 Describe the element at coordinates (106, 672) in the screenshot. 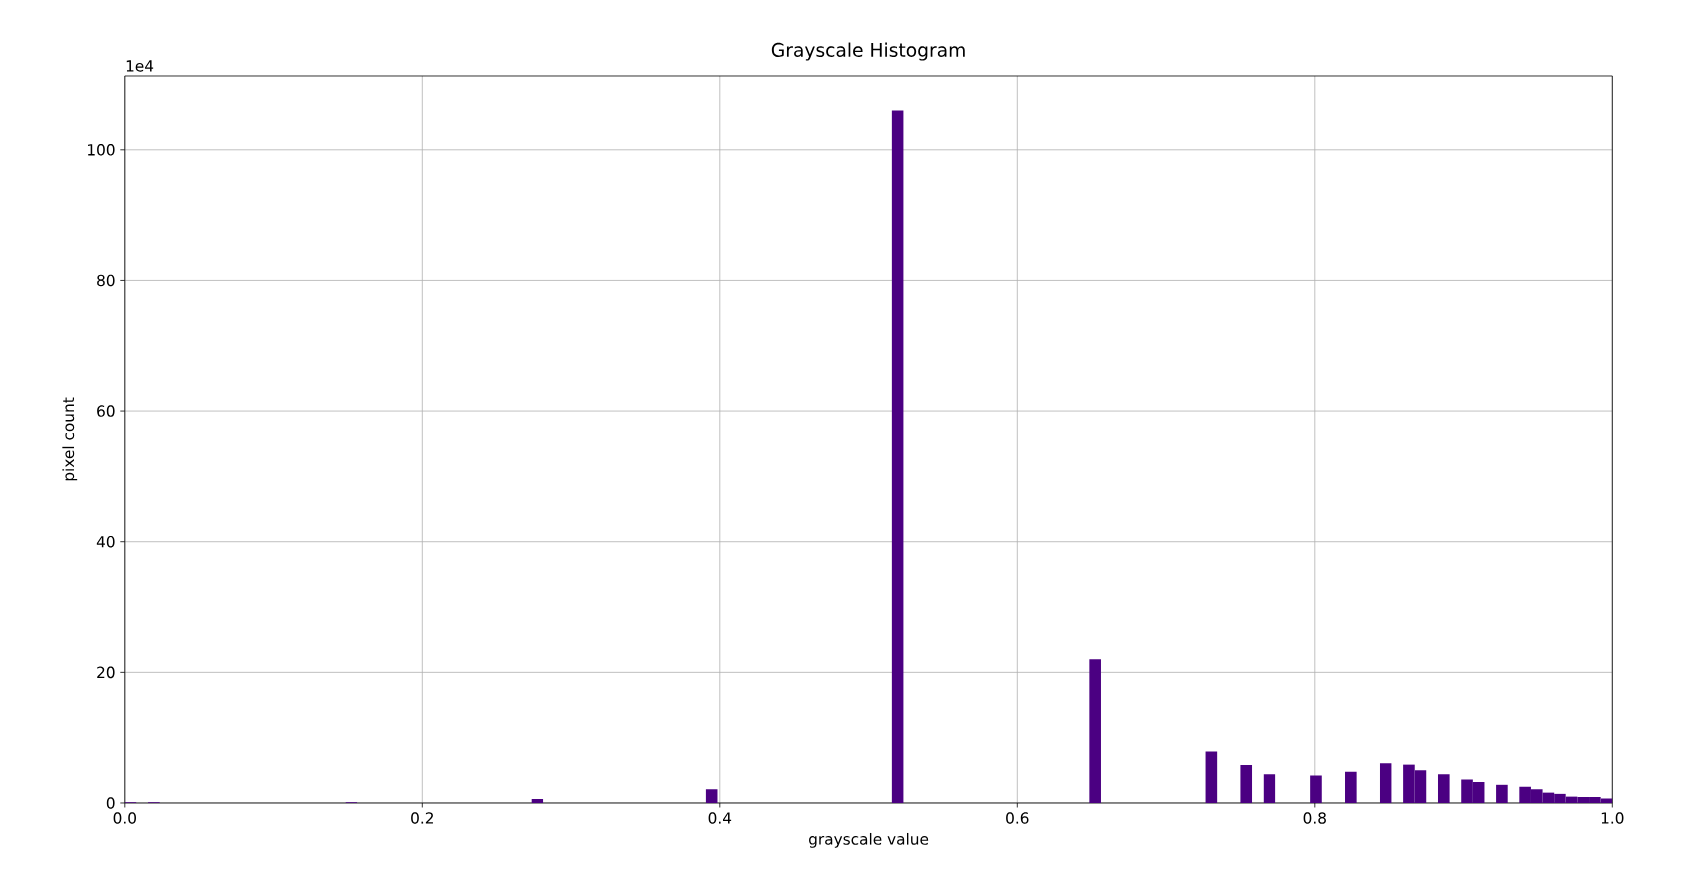

I see `y-tick-label: 20` at that location.